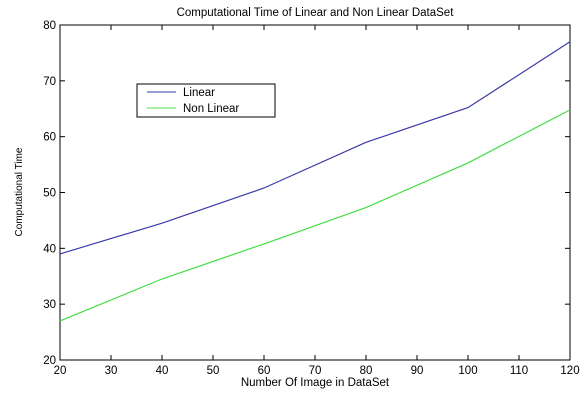 The image size is (585, 394). Describe the element at coordinates (49, 26) in the screenshot. I see `y-tick-label: 80` at that location.